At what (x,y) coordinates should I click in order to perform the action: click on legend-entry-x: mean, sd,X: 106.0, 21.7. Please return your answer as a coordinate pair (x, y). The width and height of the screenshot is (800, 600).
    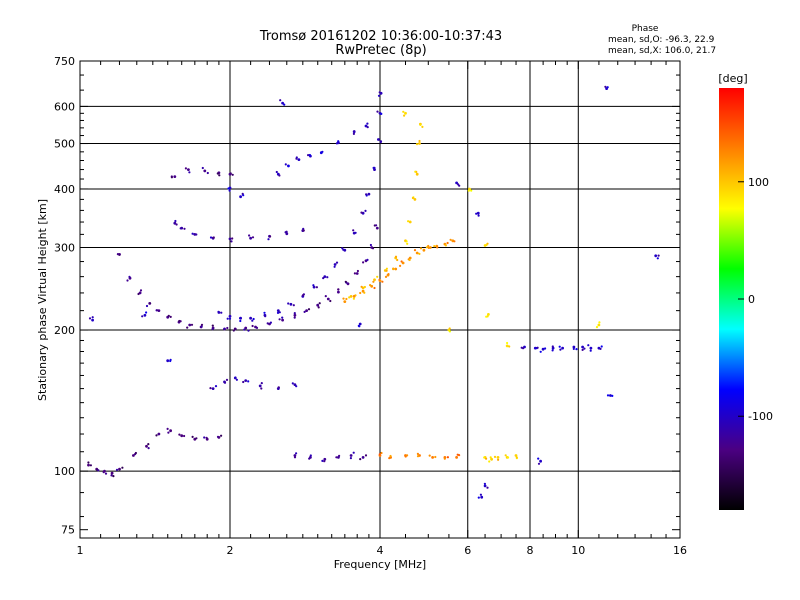
    Looking at the image, I should click on (662, 51).